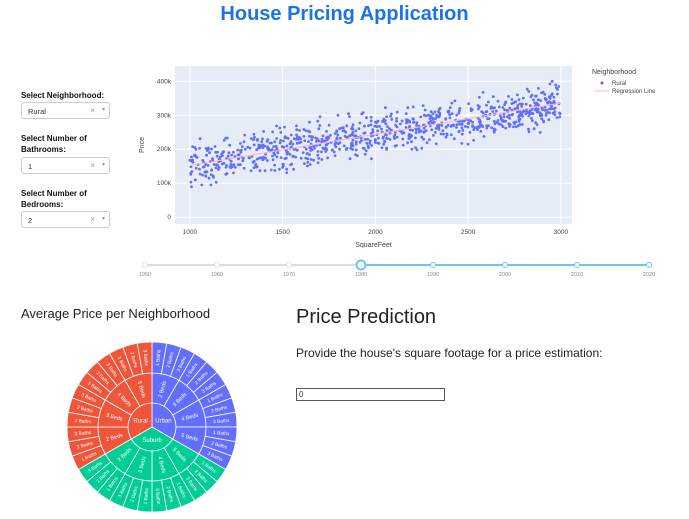 The image size is (689, 519). What do you see at coordinates (370, 394) in the screenshot?
I see `square-footage-input` at bounding box center [370, 394].